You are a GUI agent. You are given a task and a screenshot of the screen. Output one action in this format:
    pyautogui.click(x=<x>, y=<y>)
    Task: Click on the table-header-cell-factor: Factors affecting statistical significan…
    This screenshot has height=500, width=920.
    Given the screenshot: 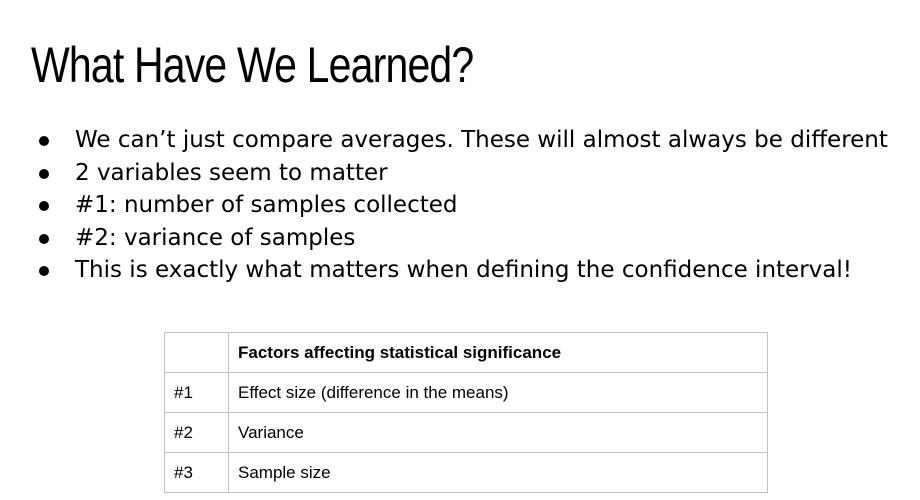 What is the action you would take?
    pyautogui.click(x=498, y=352)
    